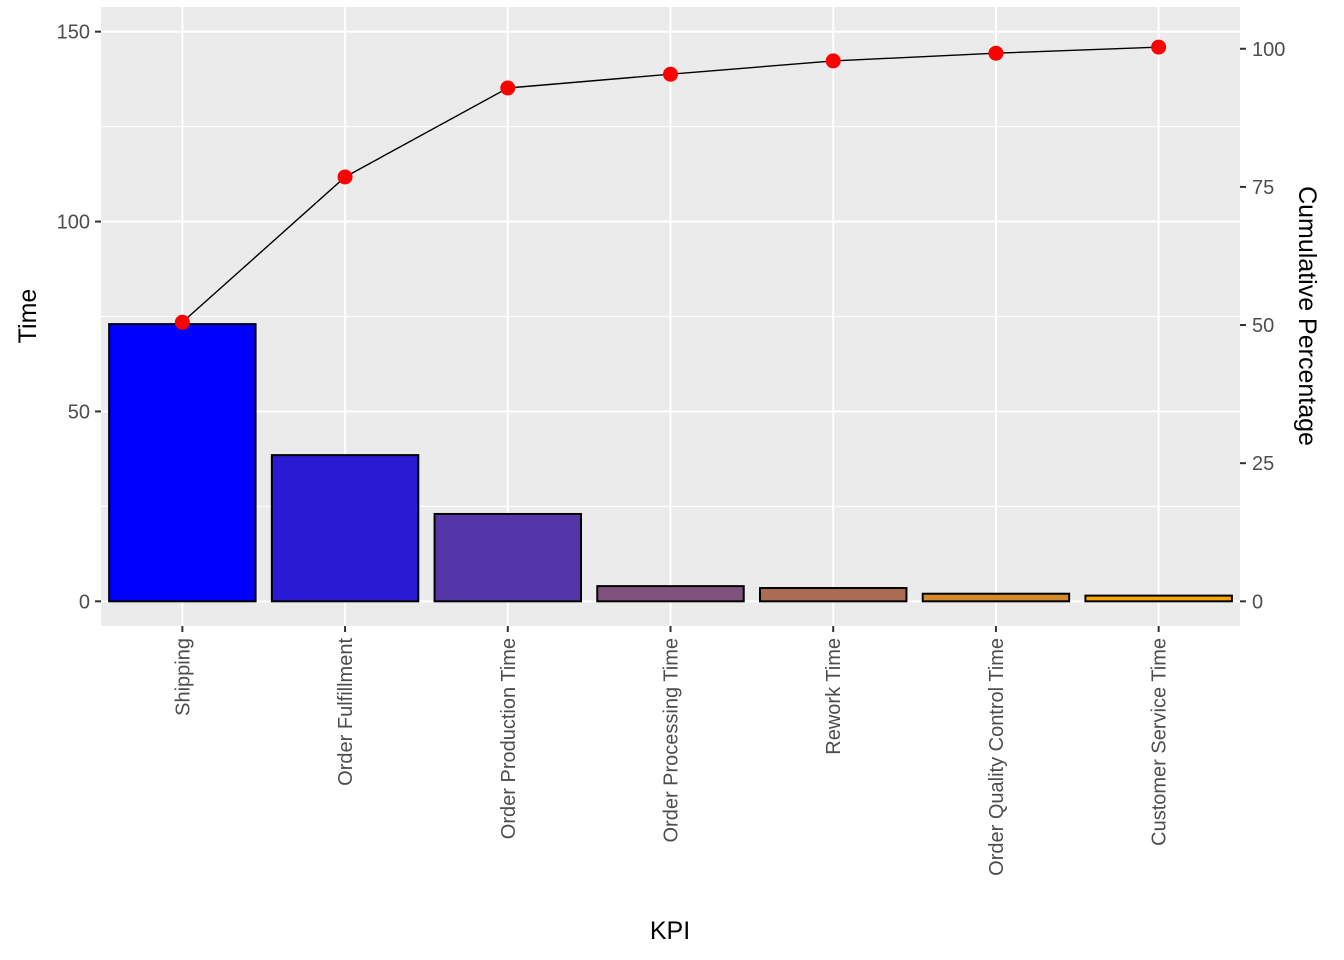  Describe the element at coordinates (1257, 602) in the screenshot. I see `y2-tick-label: 0` at that location.